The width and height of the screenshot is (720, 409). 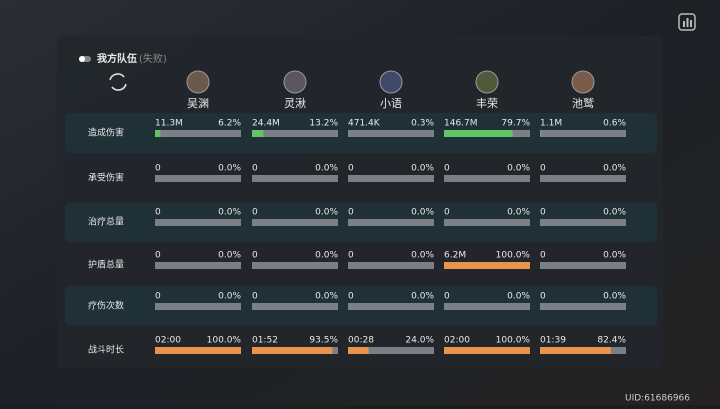 What do you see at coordinates (106, 306) in the screenshot?
I see `row-label: 疗伤次数` at bounding box center [106, 306].